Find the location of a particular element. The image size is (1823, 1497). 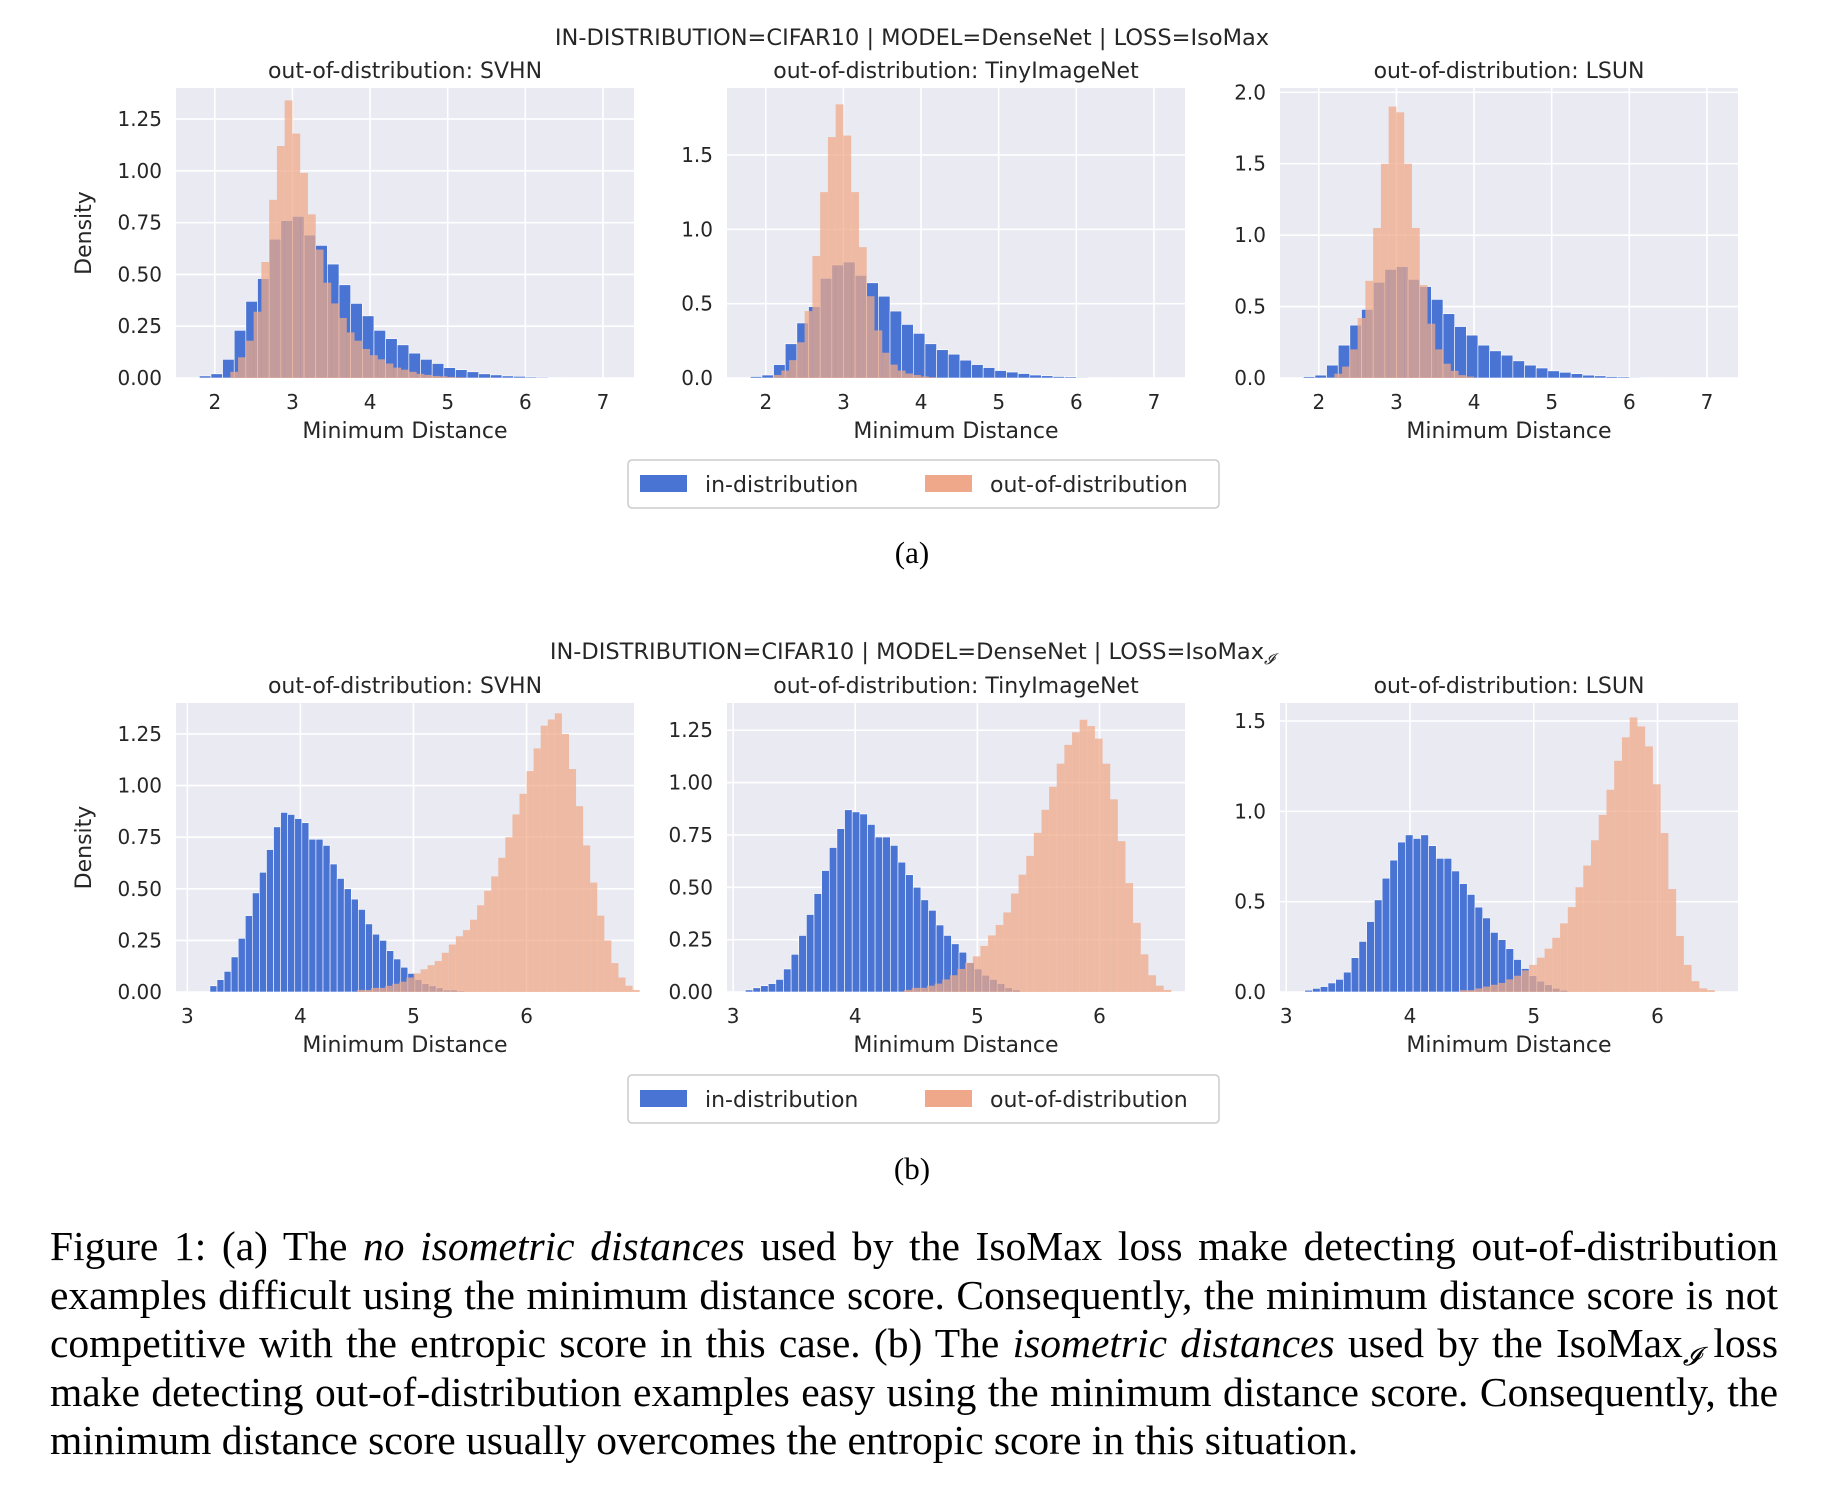

y-tick-label: 0.5 is located at coordinates (1250, 307).